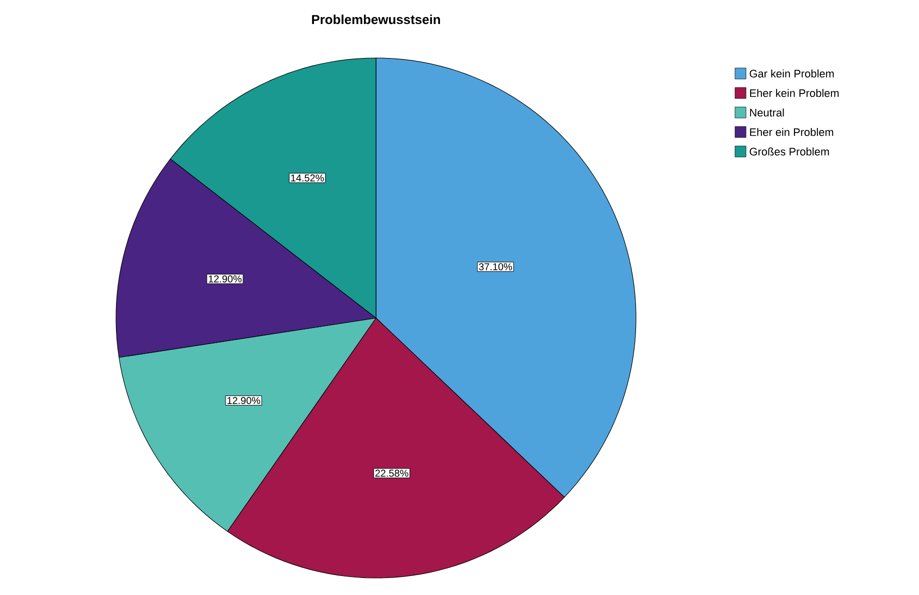  Describe the element at coordinates (391, 473) in the screenshot. I see `data-label: 22.58%` at that location.